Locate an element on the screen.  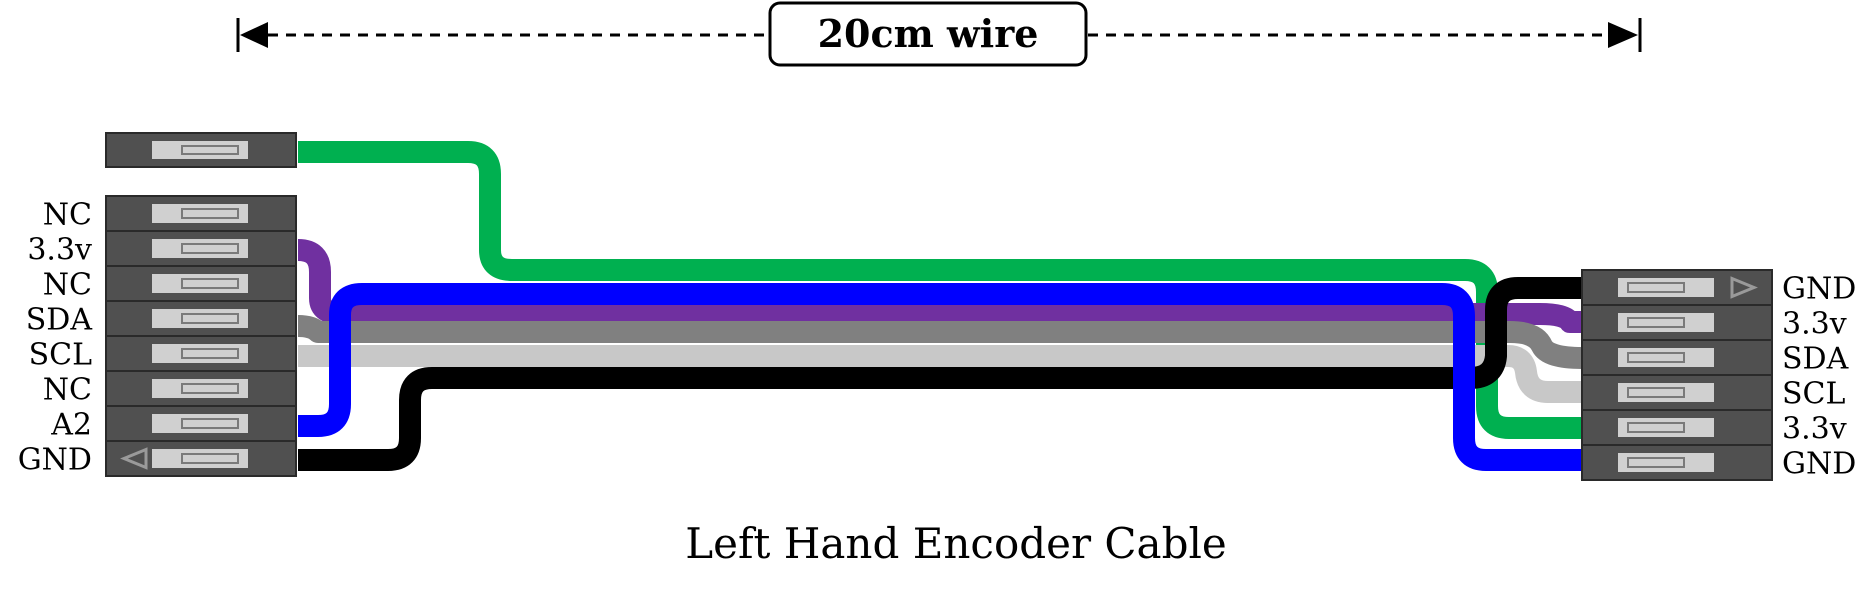
right-pin-label: SDA is located at coordinates (1815, 359).